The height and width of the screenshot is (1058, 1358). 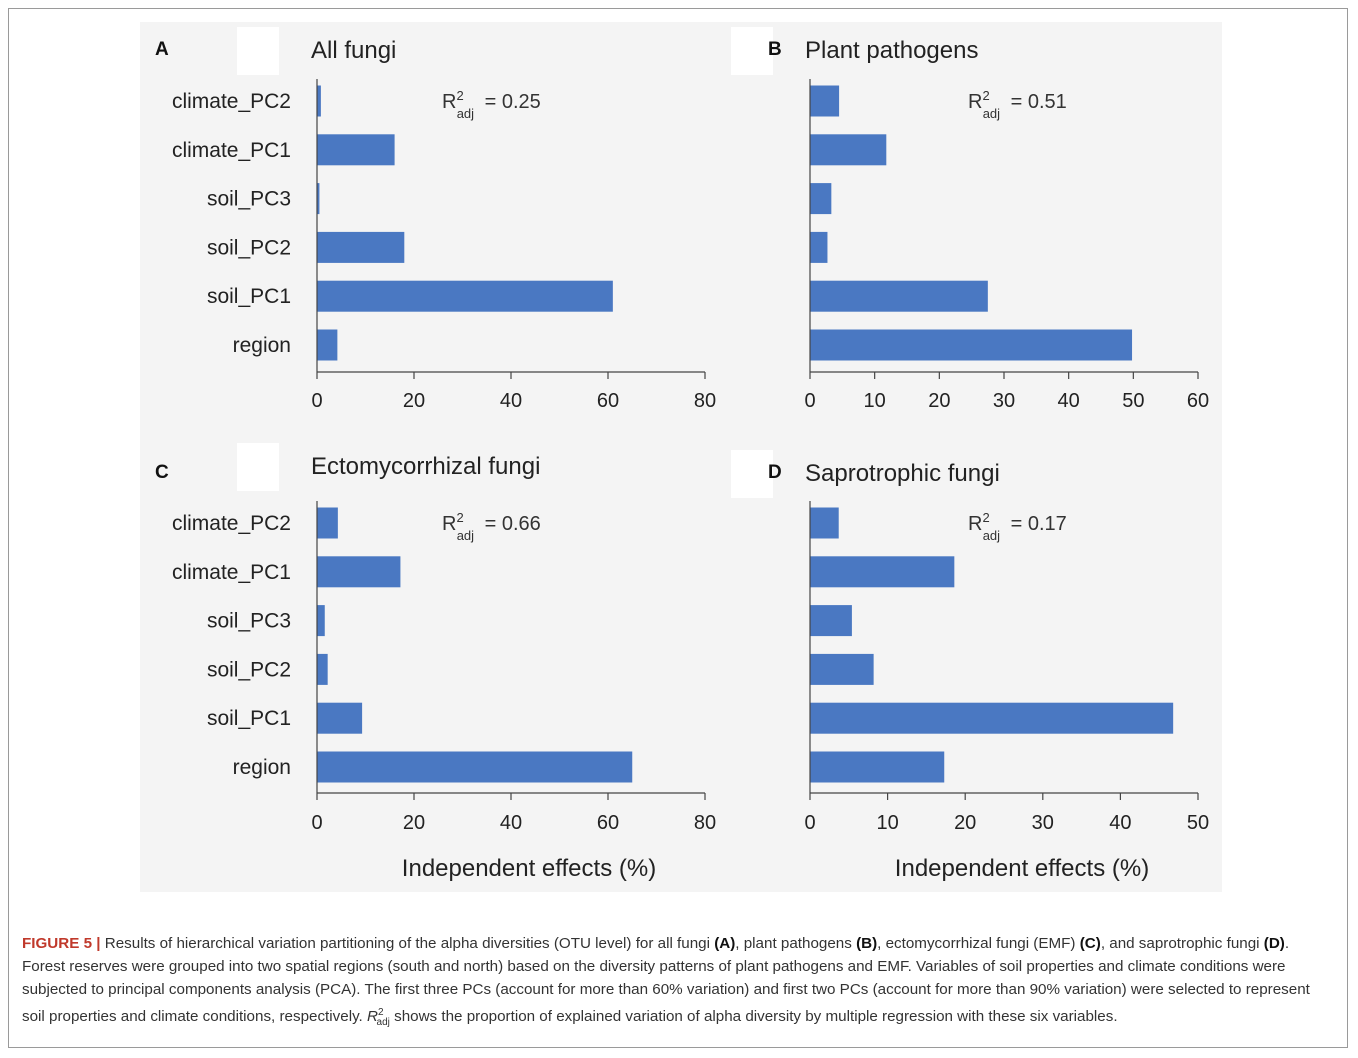 What do you see at coordinates (877, 767) in the screenshot?
I see `panel-d-bar-region` at bounding box center [877, 767].